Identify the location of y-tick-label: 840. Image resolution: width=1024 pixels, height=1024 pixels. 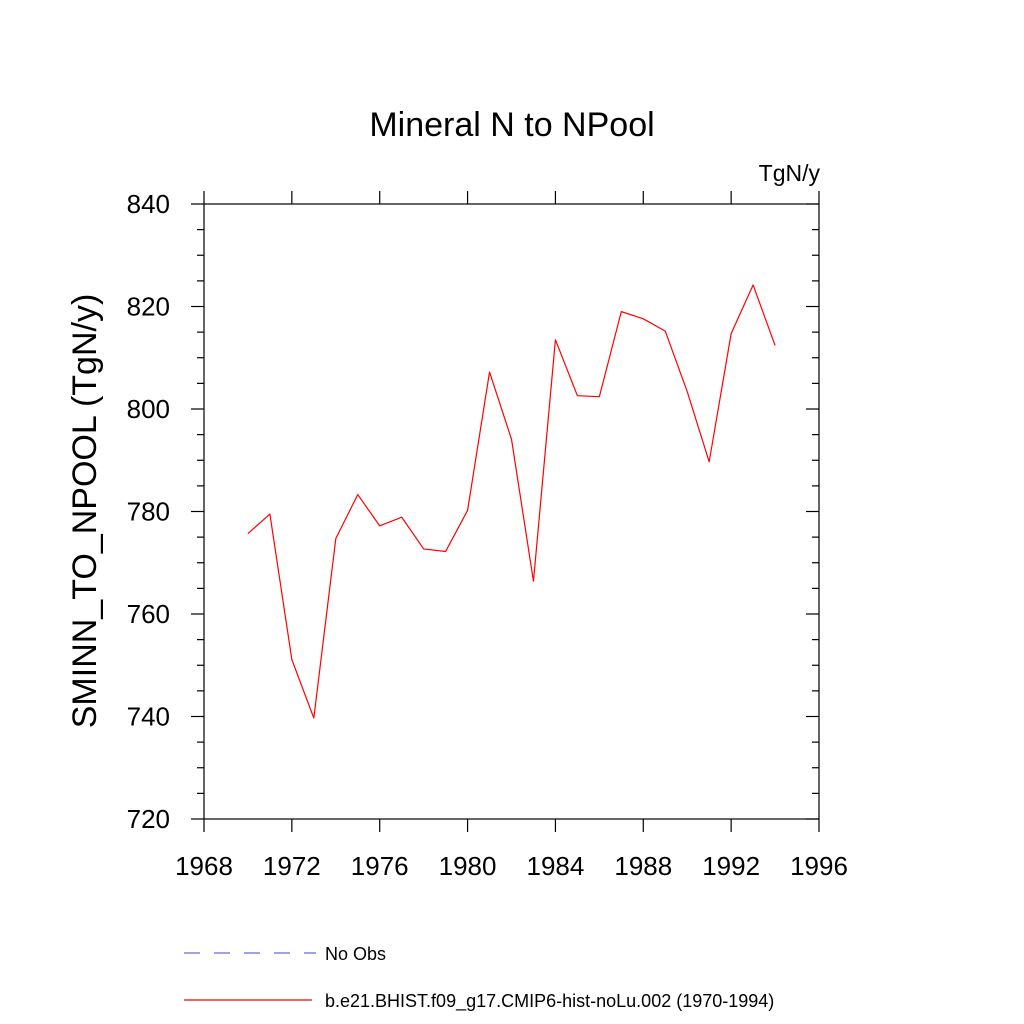
(148, 204).